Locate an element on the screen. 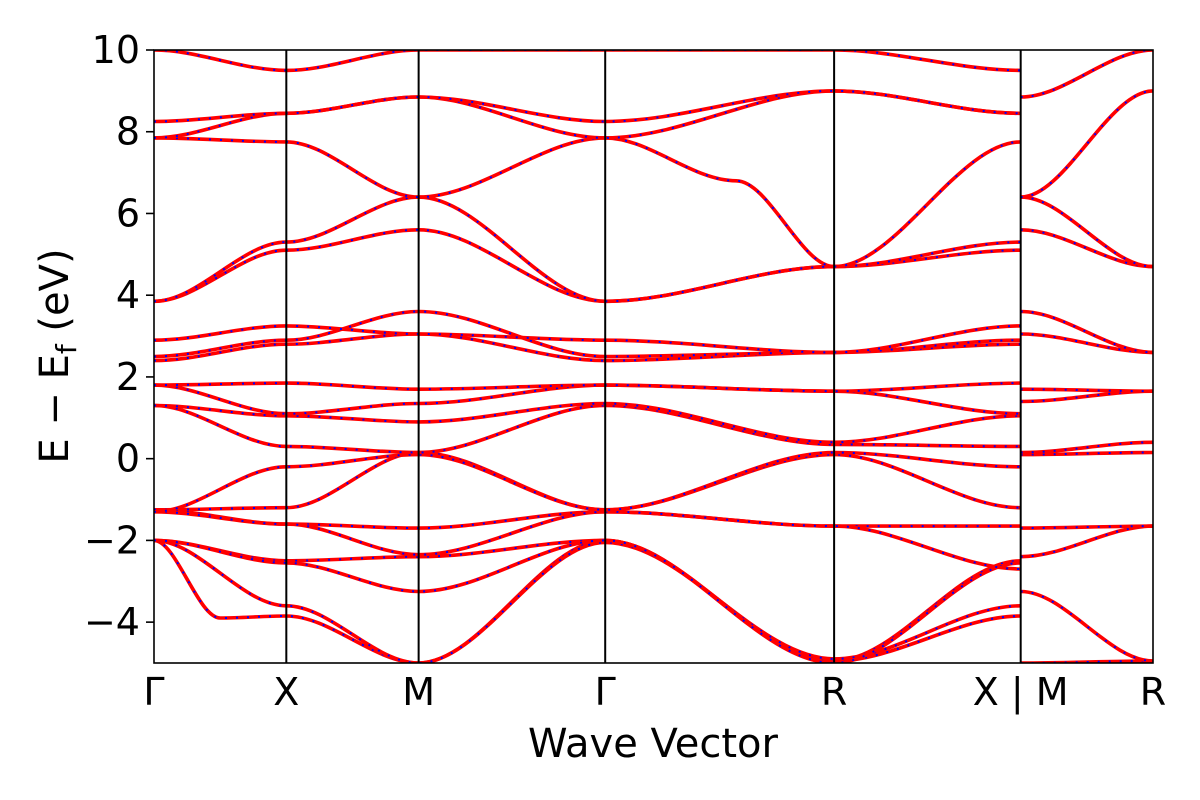 Image resolution: width=1200 pixels, height=800 pixels. y-tick-label-1: −2 is located at coordinates (112, 540).